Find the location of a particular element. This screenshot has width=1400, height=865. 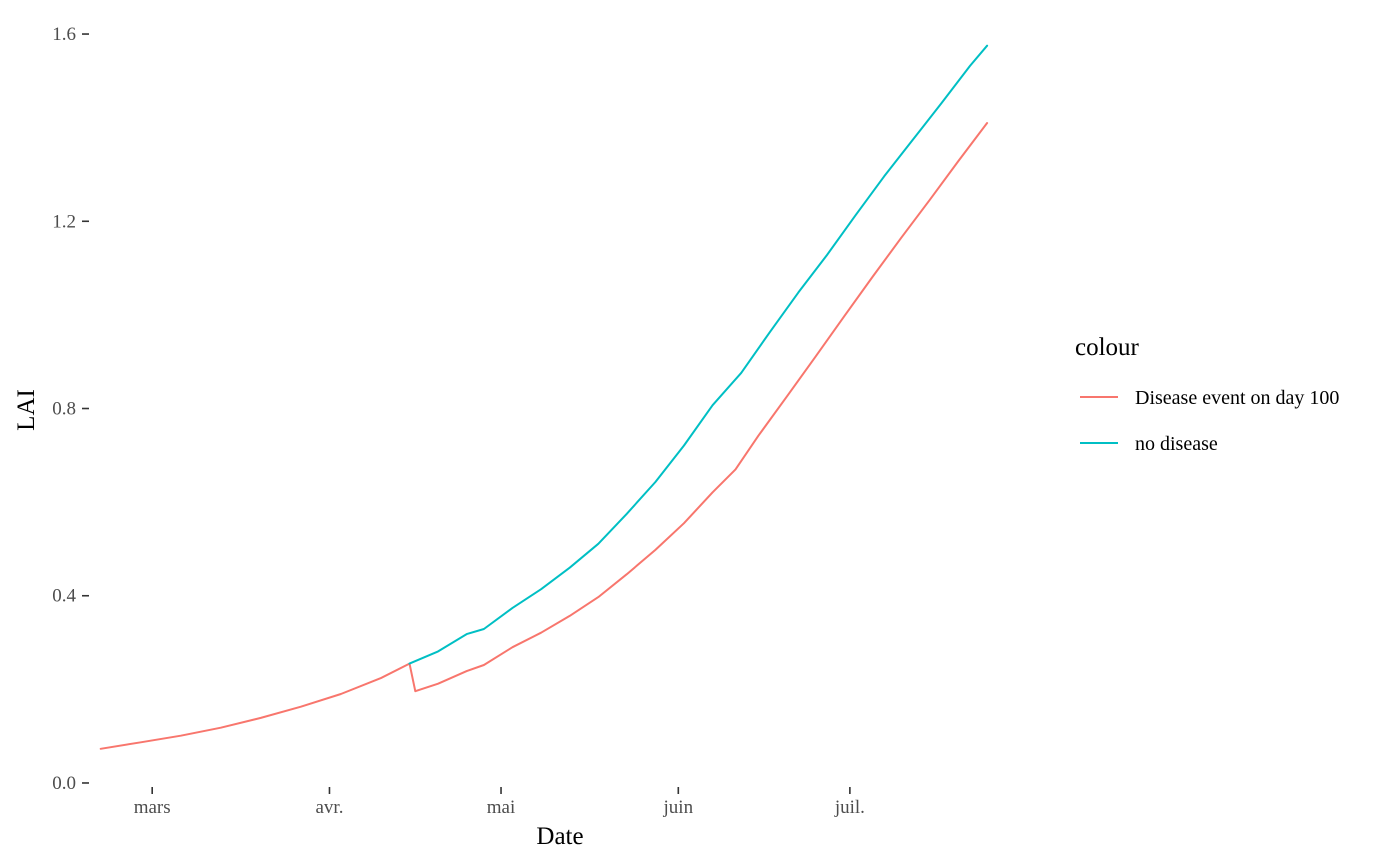

y-tick-label: 0.0 is located at coordinates (64, 783).